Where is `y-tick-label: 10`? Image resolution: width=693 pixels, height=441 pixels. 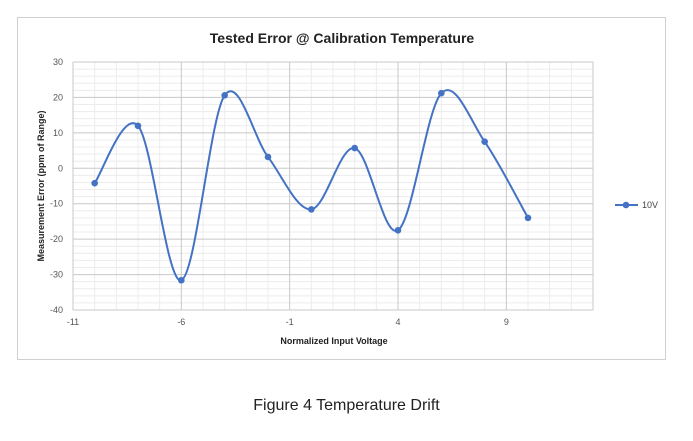
y-tick-label: 10 is located at coordinates (58, 133).